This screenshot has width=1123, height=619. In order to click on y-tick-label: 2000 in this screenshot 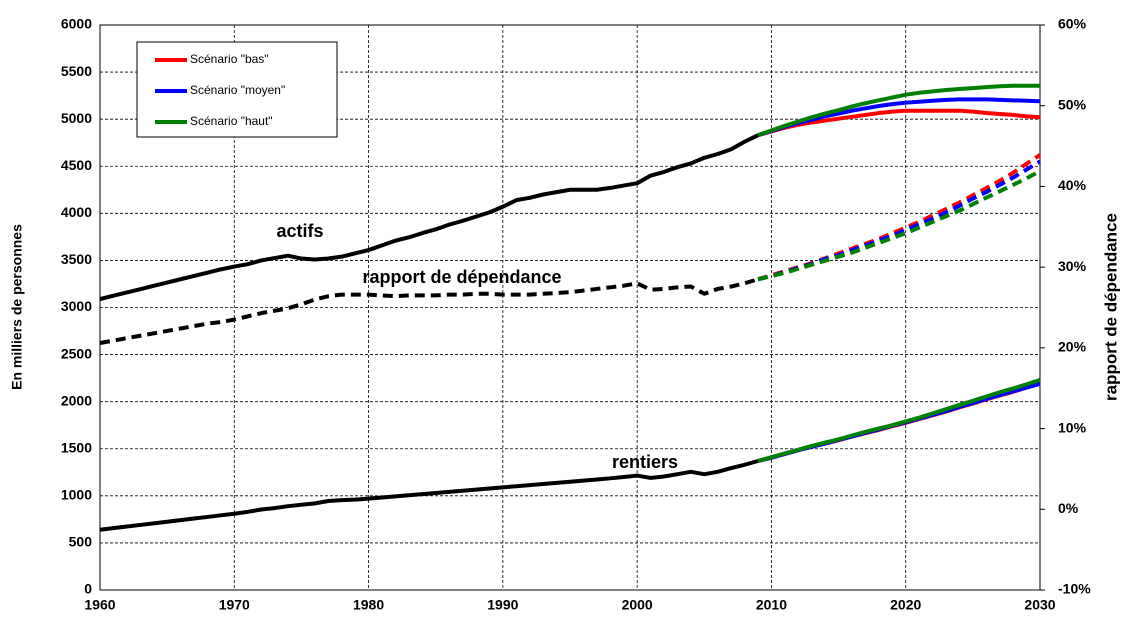, I will do `click(76, 400)`.